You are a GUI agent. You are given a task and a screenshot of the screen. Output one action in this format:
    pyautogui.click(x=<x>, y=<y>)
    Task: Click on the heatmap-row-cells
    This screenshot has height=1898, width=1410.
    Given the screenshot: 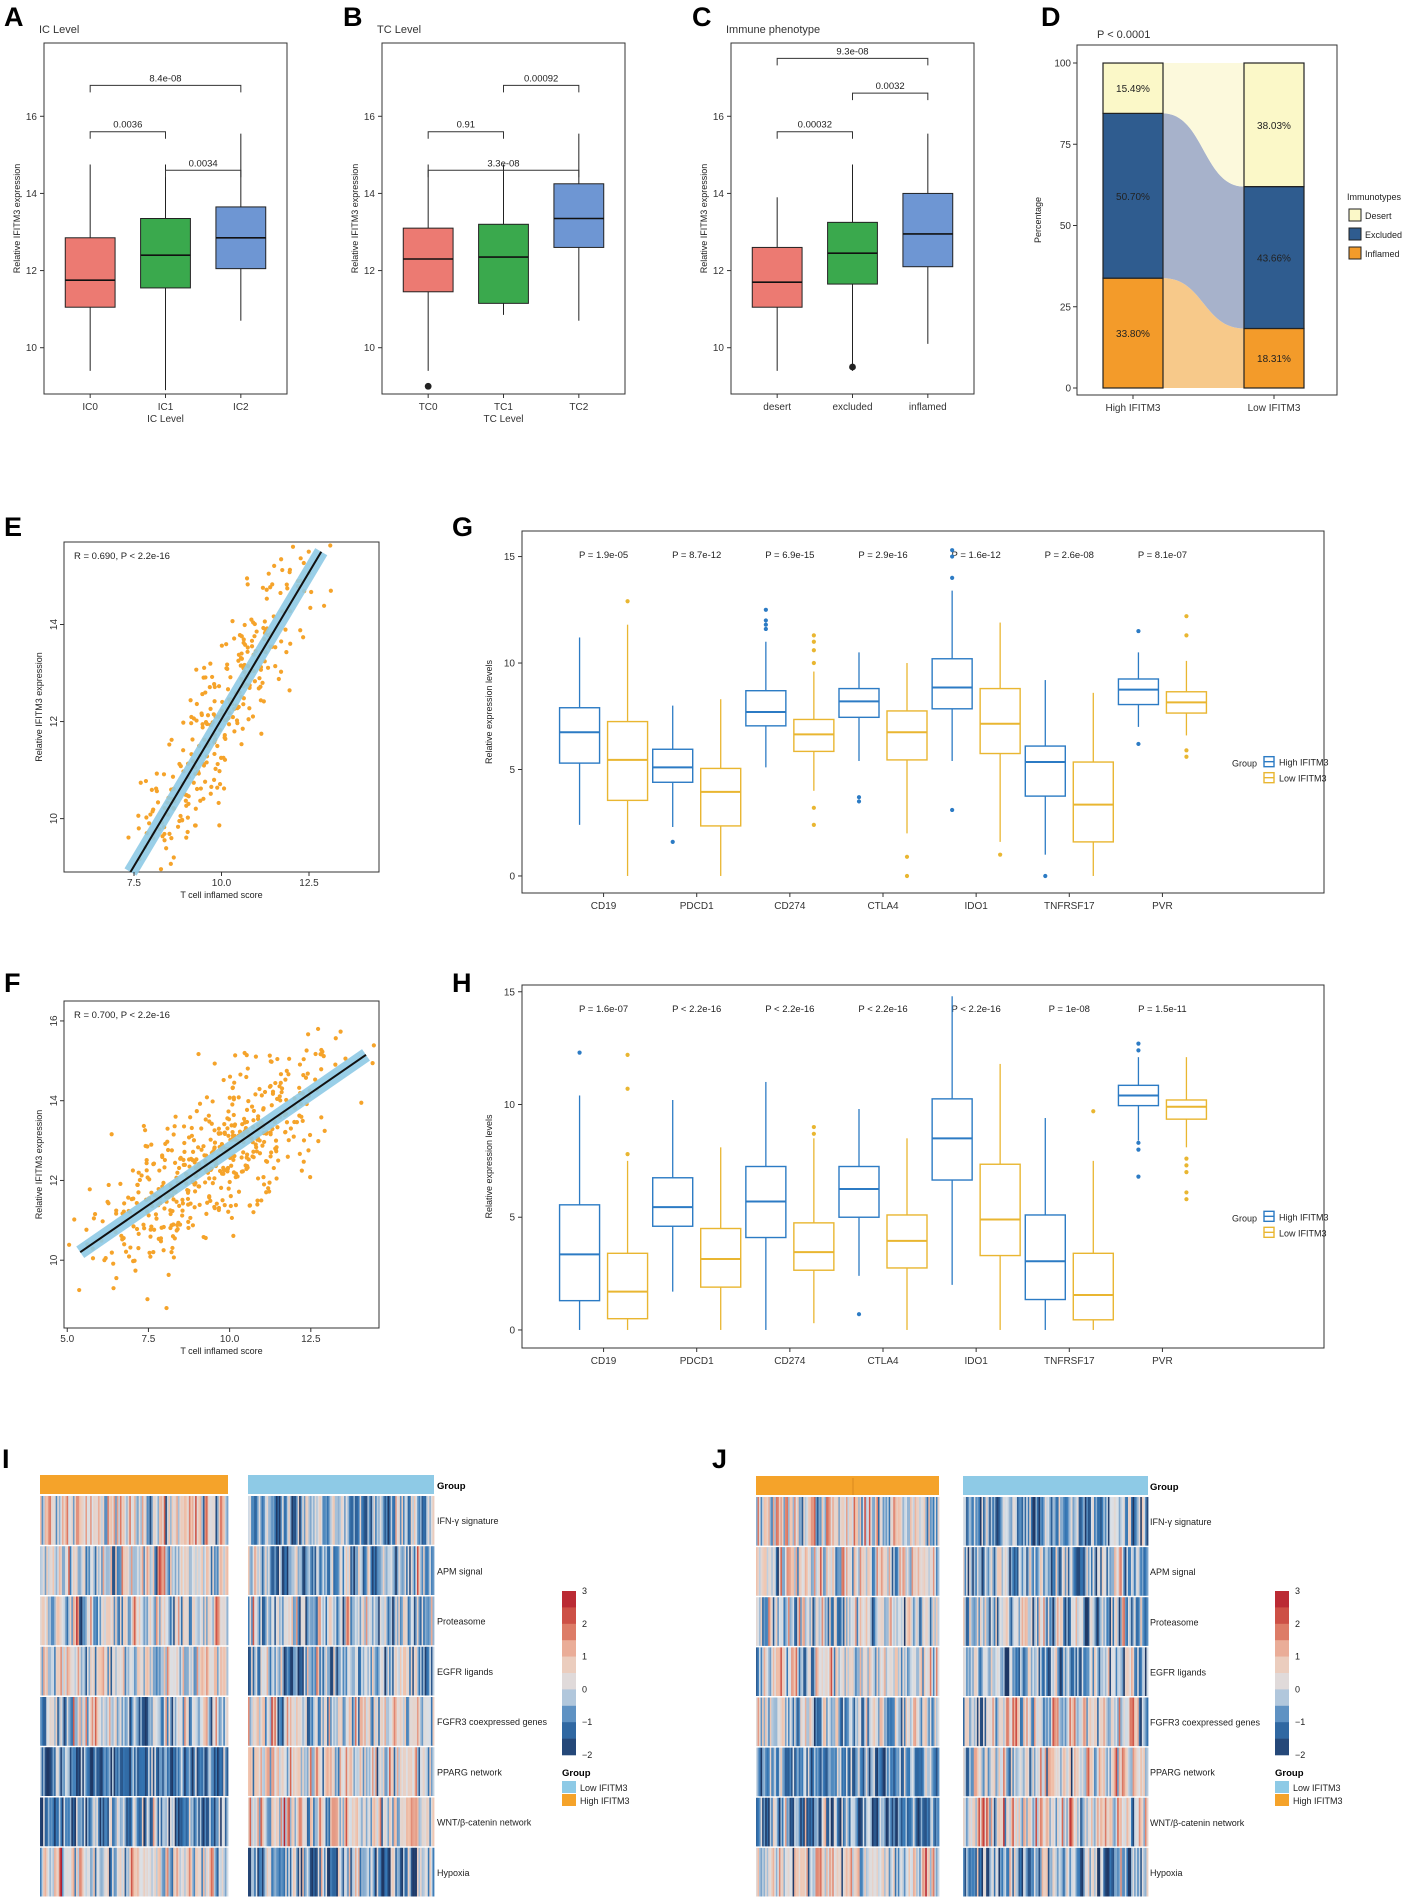 What is the action you would take?
    pyautogui.click(x=848, y=1521)
    